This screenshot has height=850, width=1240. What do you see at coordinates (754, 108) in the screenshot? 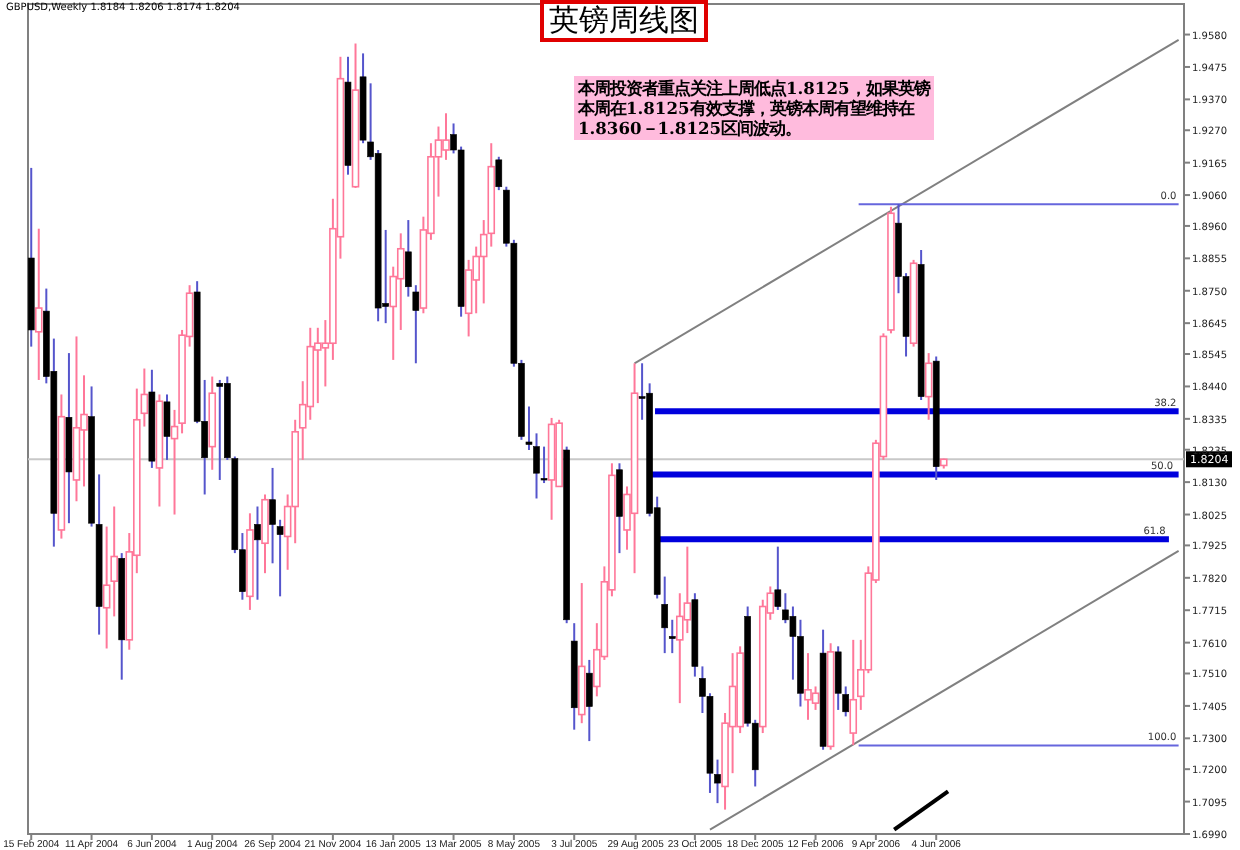
I see `annotation: 本周投资者重点关注上周低点1.8125，如果英镑本周在1.8125有效支撑，英镑本周有望维持在1.8360－1.8125区间波动。` at bounding box center [754, 108].